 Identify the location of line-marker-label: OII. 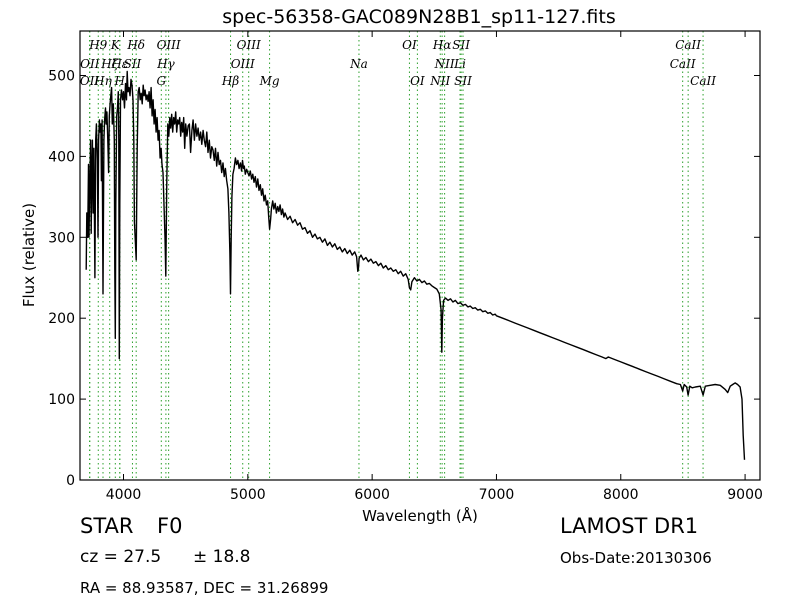
(90, 64).